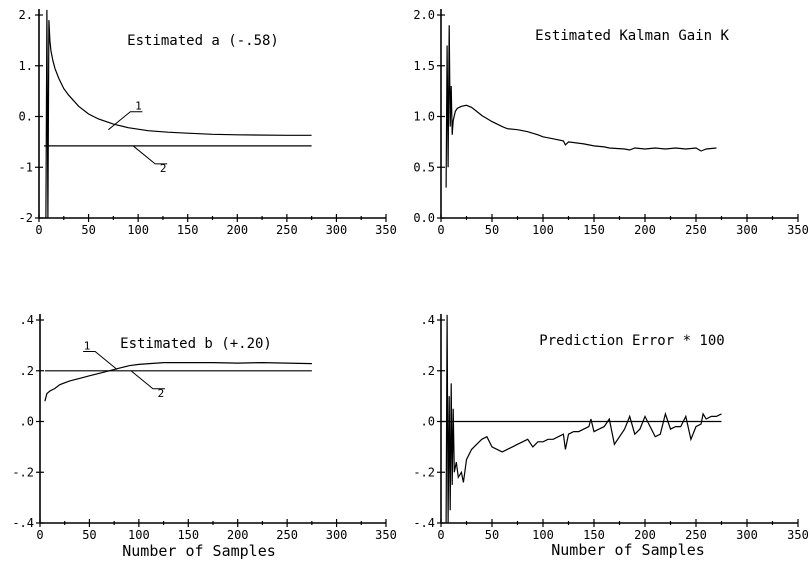 This screenshot has height=561, width=809. I want to click on y-tick-label: -1, so click(26, 167).